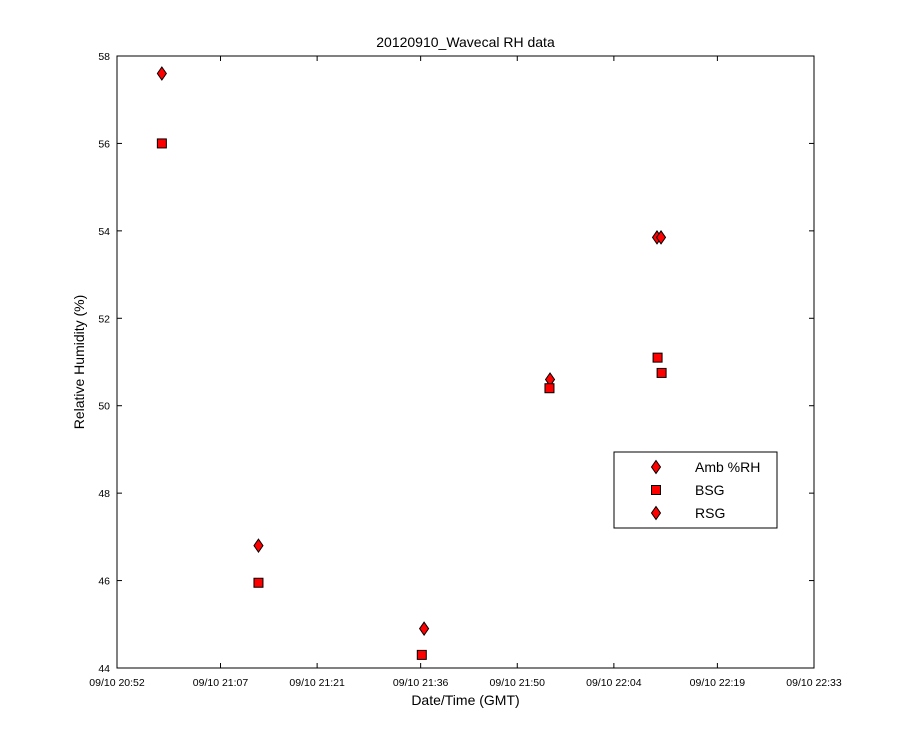 This screenshot has height=750, width=900. I want to click on y-tick-label: 50, so click(104, 407).